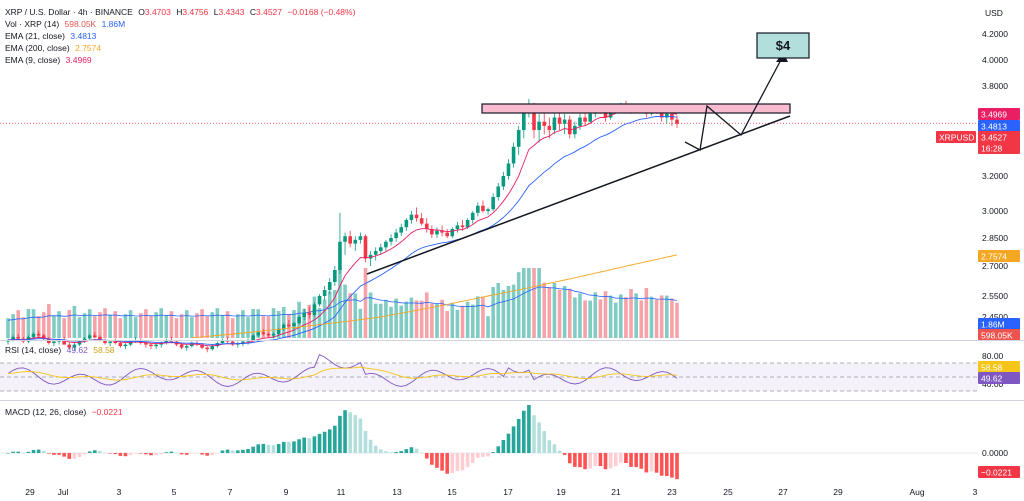 The width and height of the screenshot is (1024, 501). What do you see at coordinates (69, 12) in the screenshot?
I see `symbol-title: XRP / U.S. Dollar · 4h · BINANCE` at bounding box center [69, 12].